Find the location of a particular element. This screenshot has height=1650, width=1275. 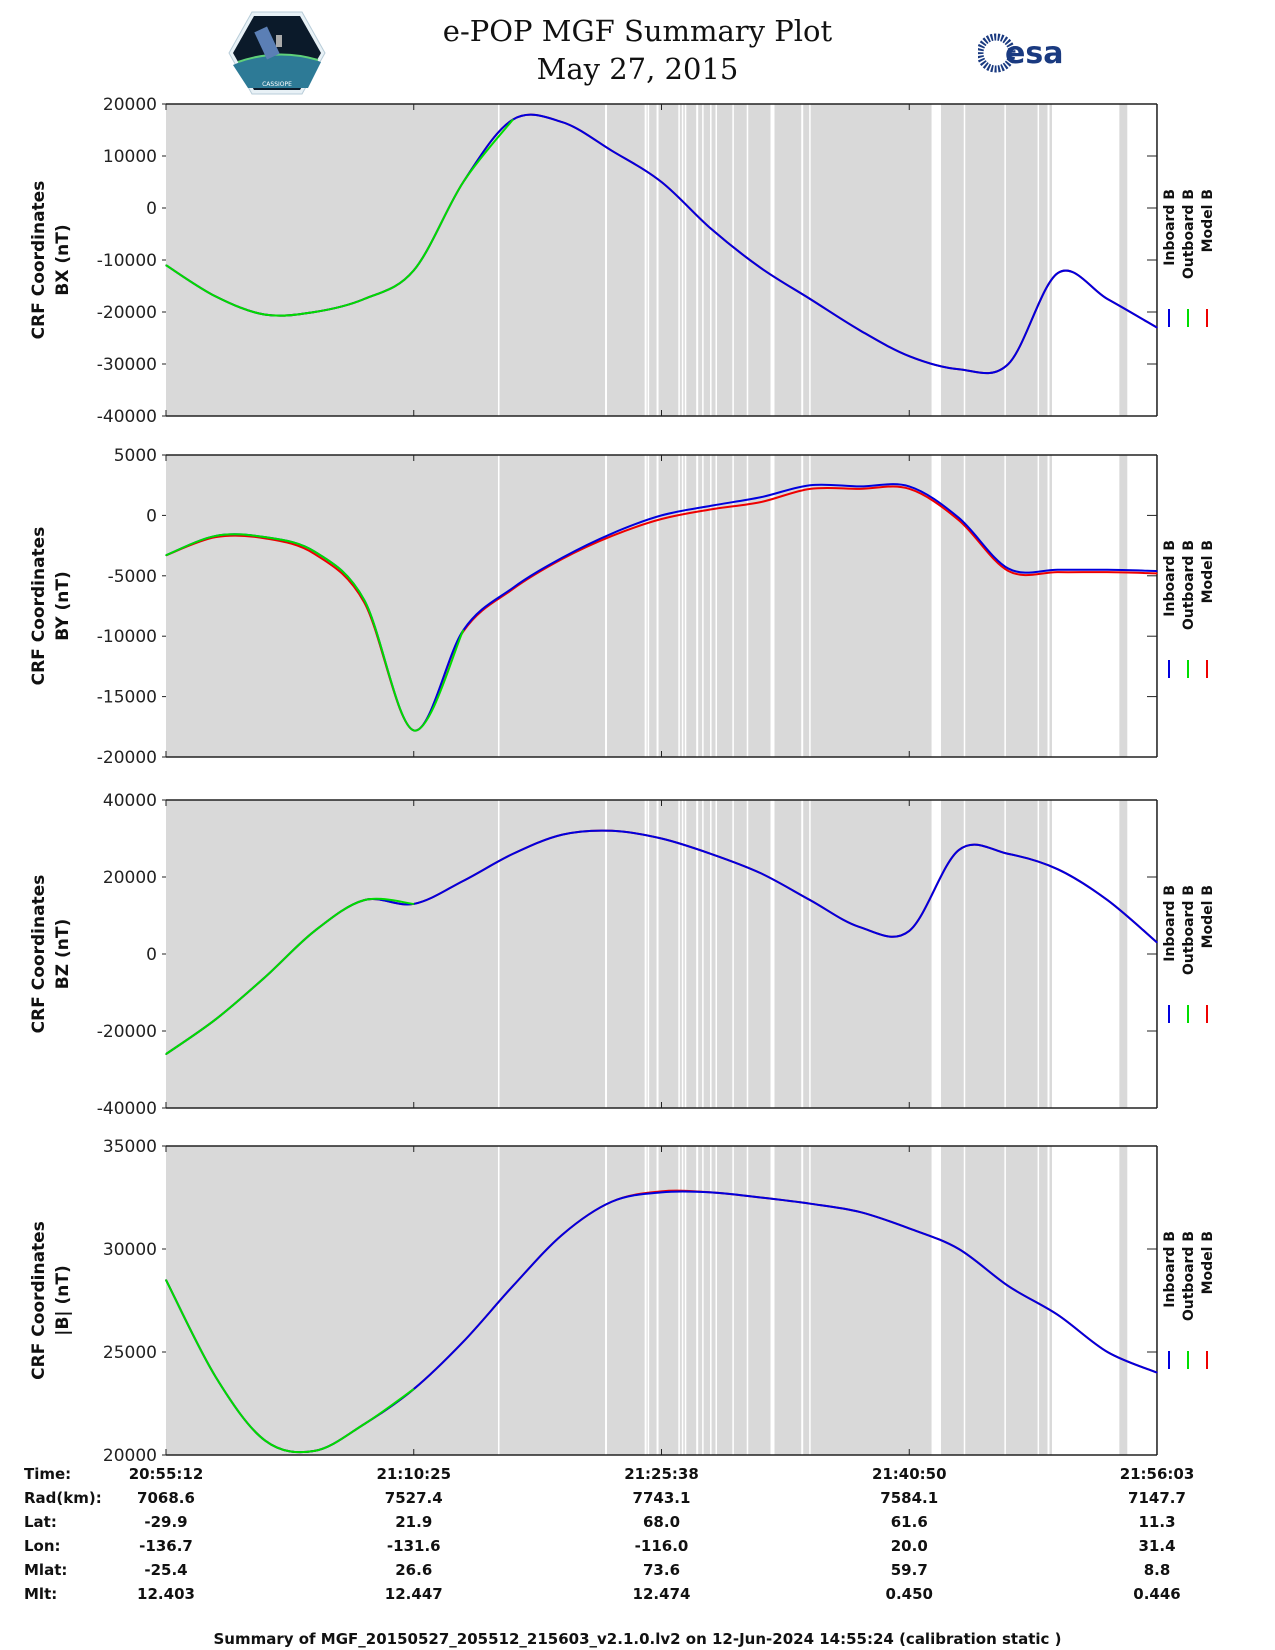

esa-logo-text: esa is located at coordinates (1034, 53).